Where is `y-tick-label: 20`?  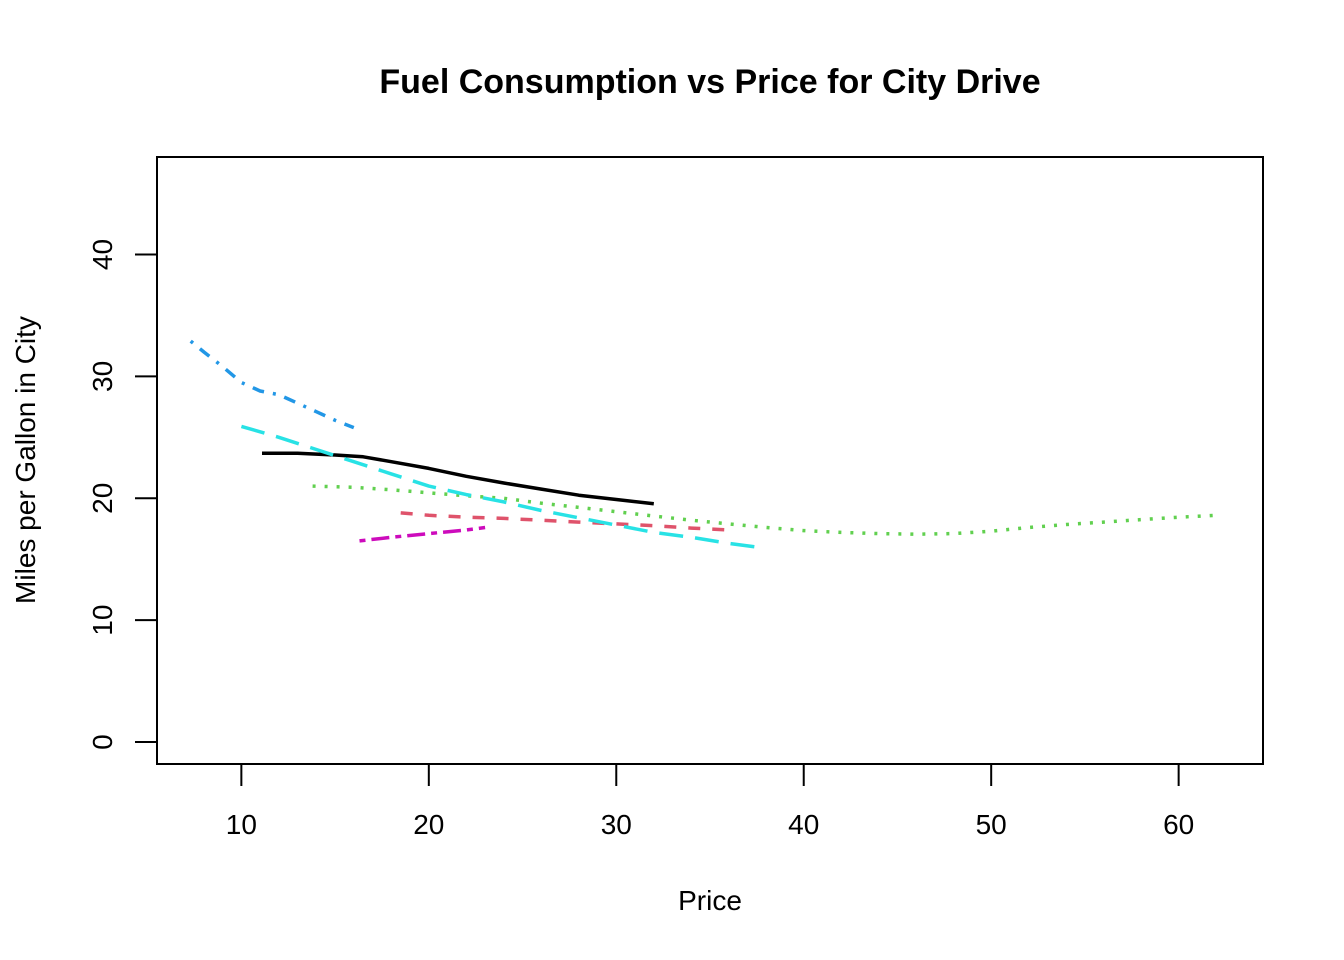 y-tick-label: 20 is located at coordinates (102, 498).